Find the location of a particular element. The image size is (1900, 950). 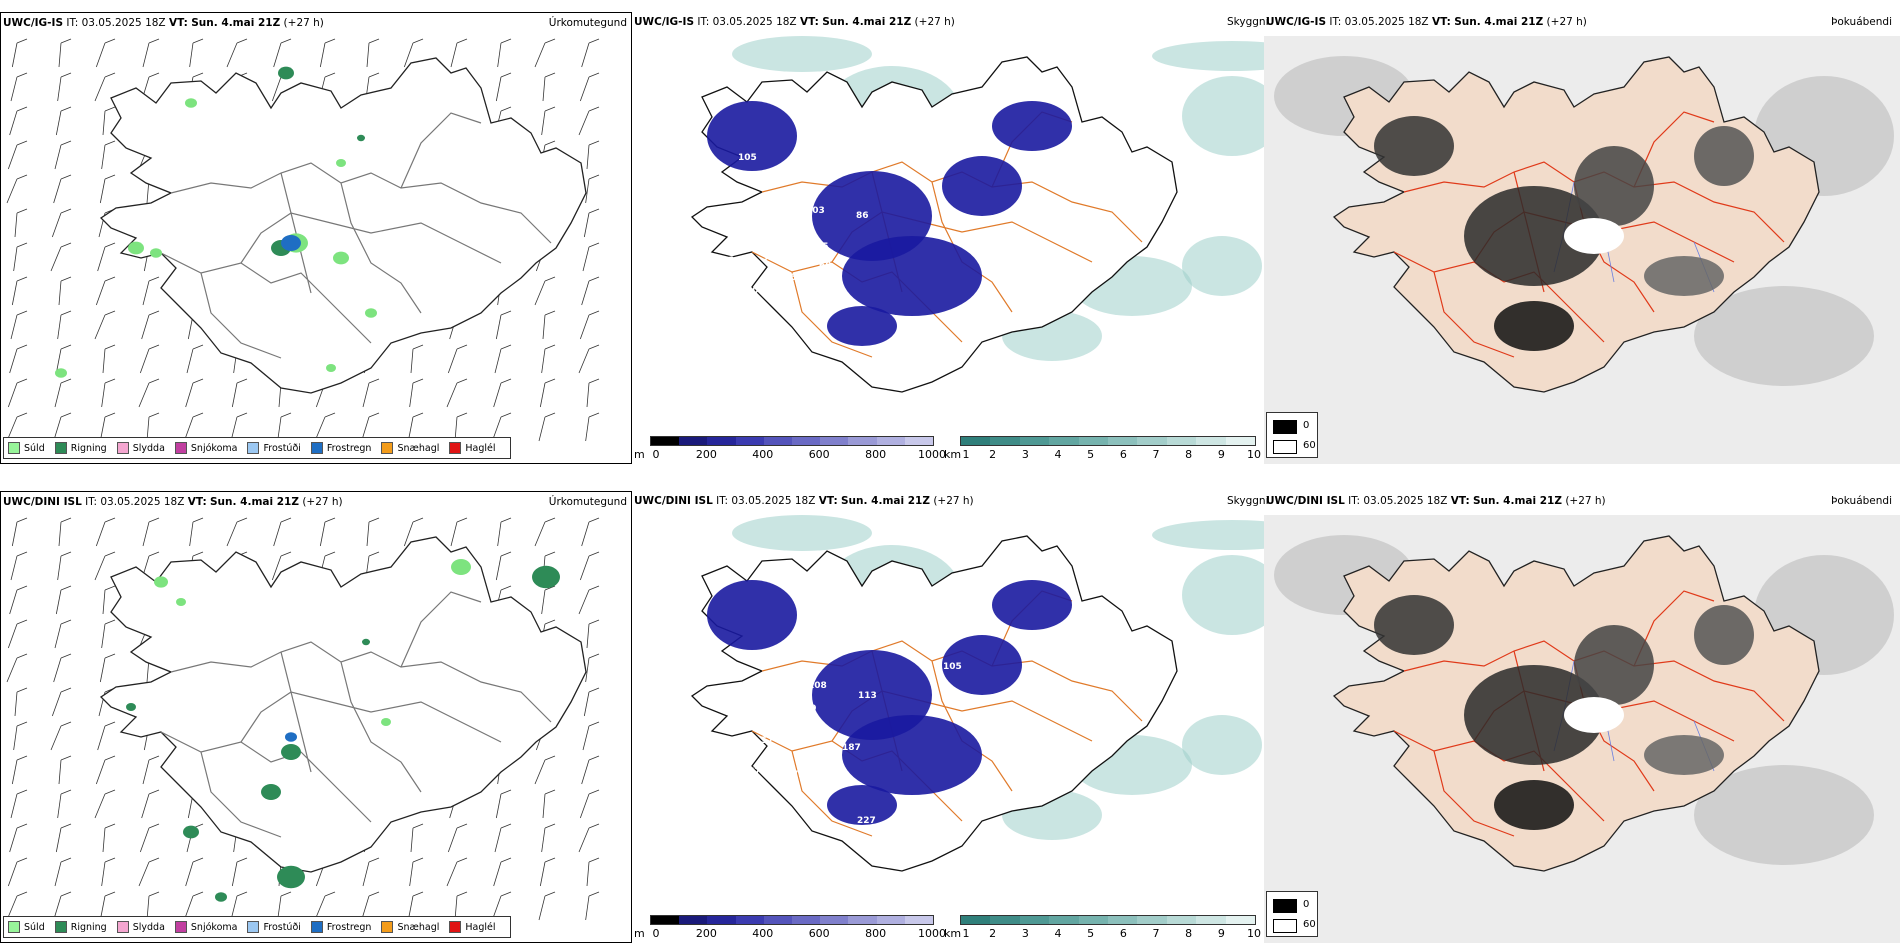

fog-legend-label: 60 is located at coordinates (1309, 924).